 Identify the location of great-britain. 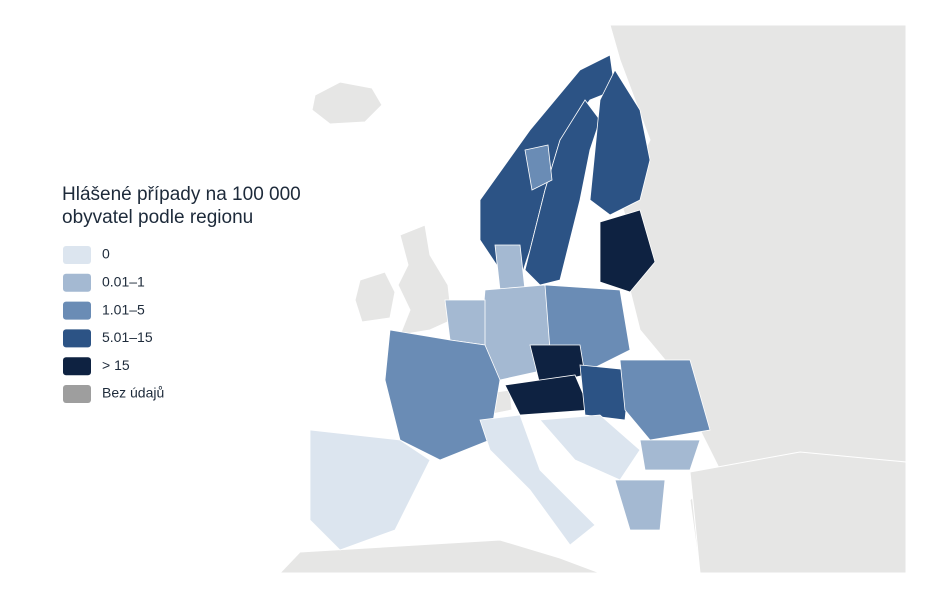
(425, 280).